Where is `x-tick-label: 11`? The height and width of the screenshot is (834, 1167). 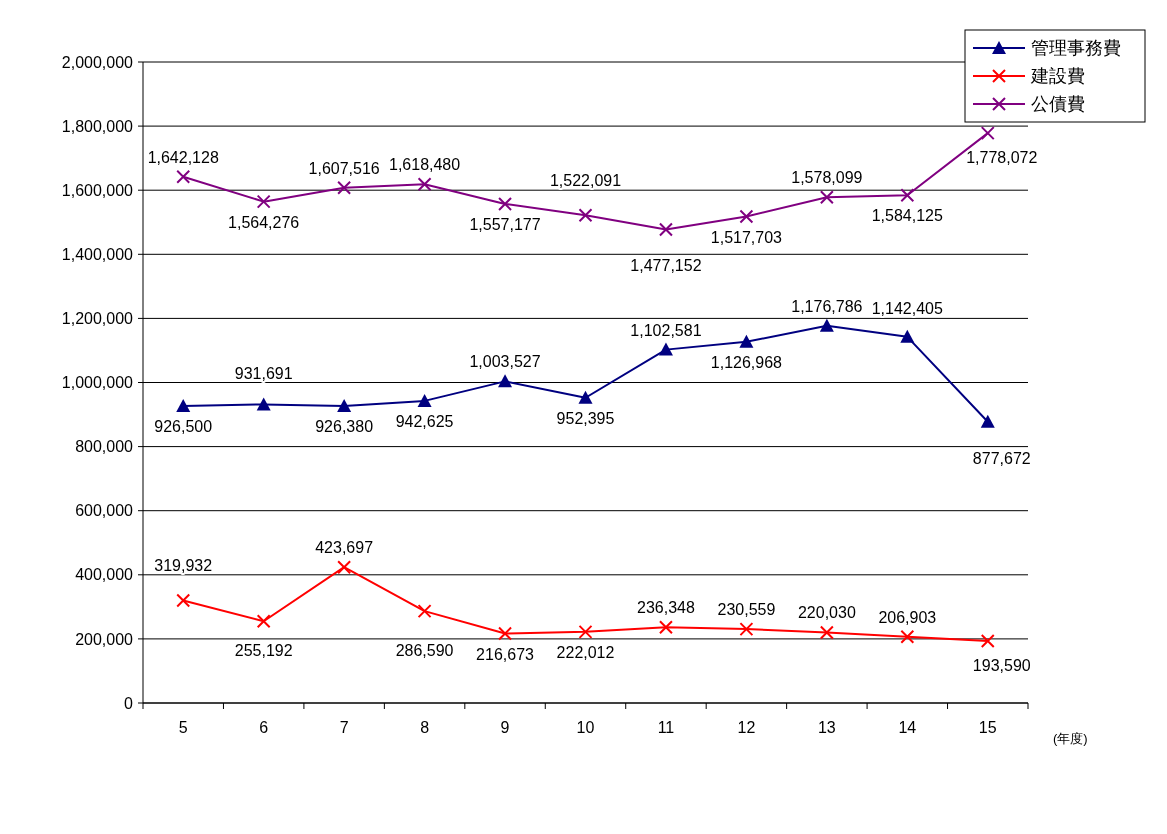 x-tick-label: 11 is located at coordinates (666, 727).